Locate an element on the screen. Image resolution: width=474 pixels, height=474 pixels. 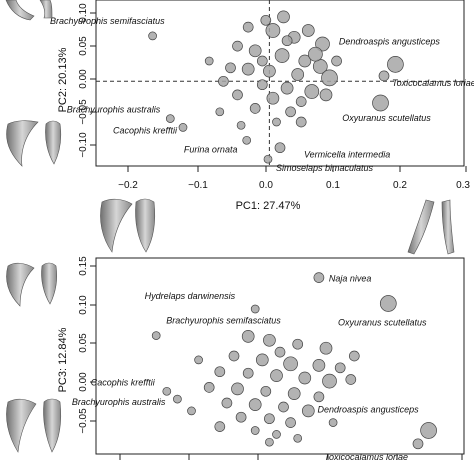
x-tick-label: 0.0 is located at coordinates (266, 185).